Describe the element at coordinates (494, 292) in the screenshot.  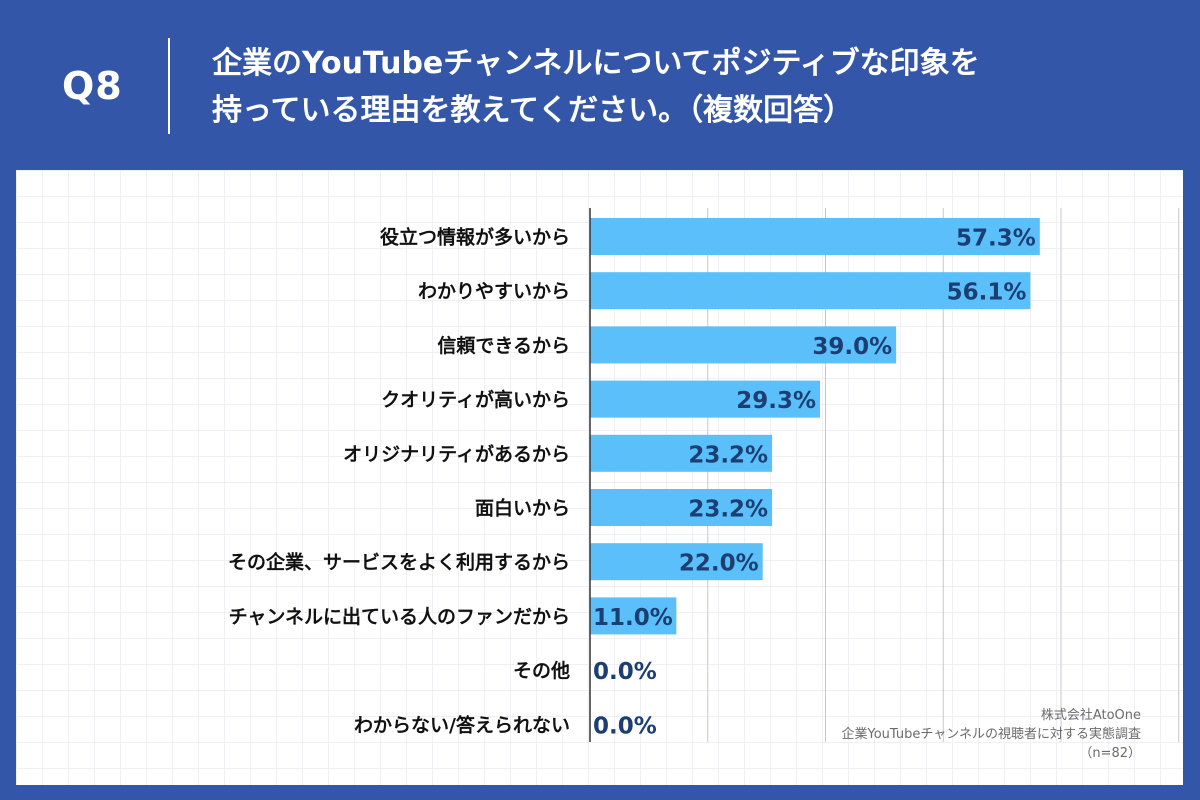
I see `category-label: わかりやすいから` at that location.